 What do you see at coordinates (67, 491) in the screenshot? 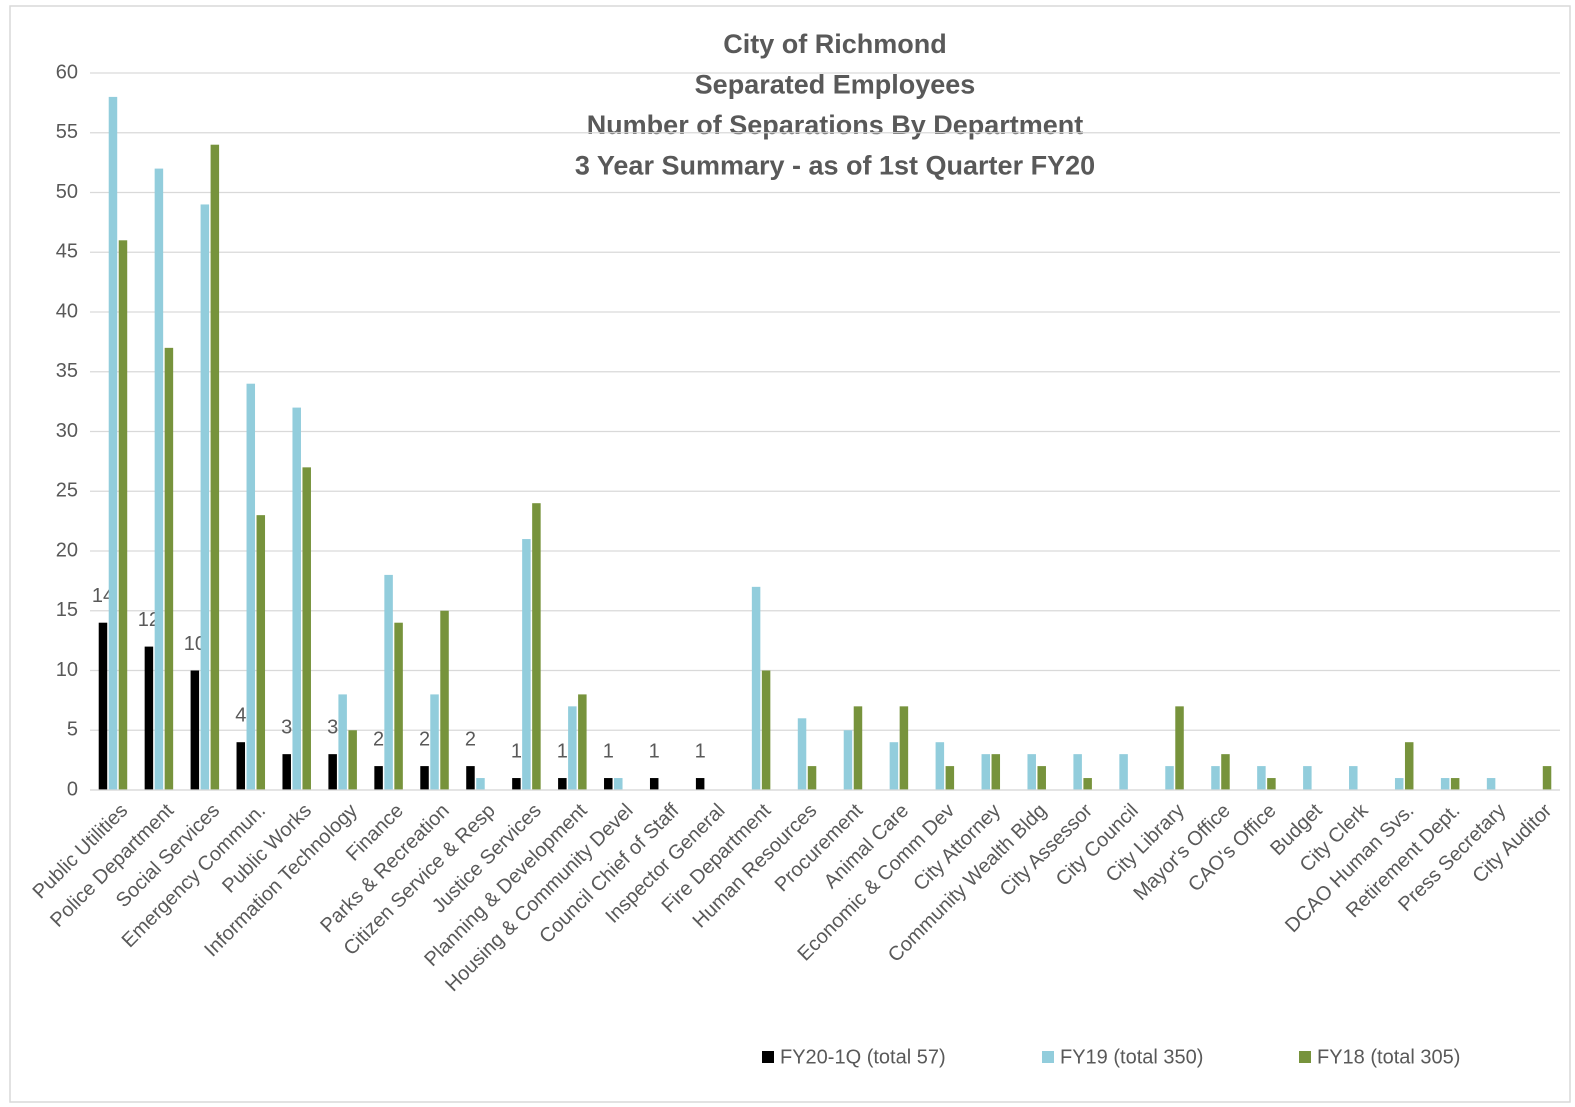
I see `y-tick-label: 25` at bounding box center [67, 491].